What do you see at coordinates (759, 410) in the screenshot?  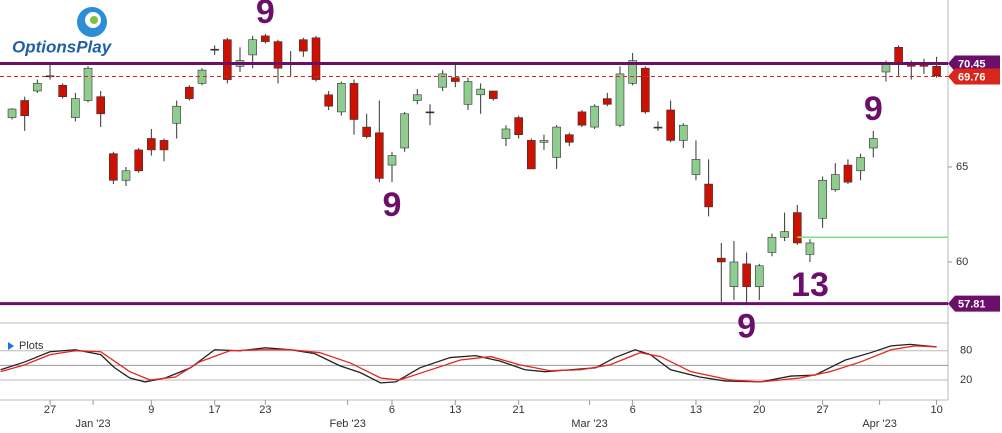 I see `x-tick-label: 20` at bounding box center [759, 410].